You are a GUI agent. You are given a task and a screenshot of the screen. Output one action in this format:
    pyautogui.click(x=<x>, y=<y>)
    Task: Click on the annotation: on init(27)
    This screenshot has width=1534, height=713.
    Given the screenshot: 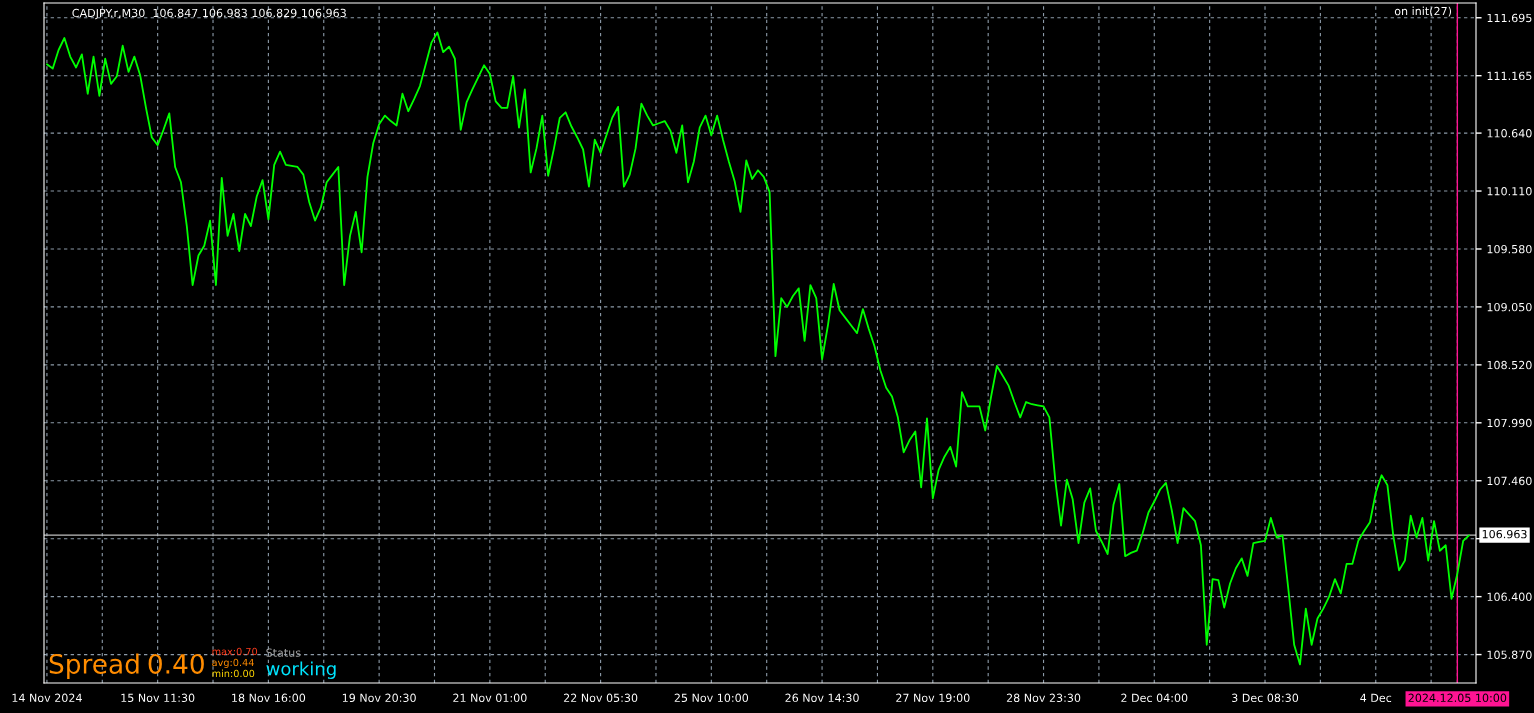 What is the action you would take?
    pyautogui.click(x=1423, y=11)
    